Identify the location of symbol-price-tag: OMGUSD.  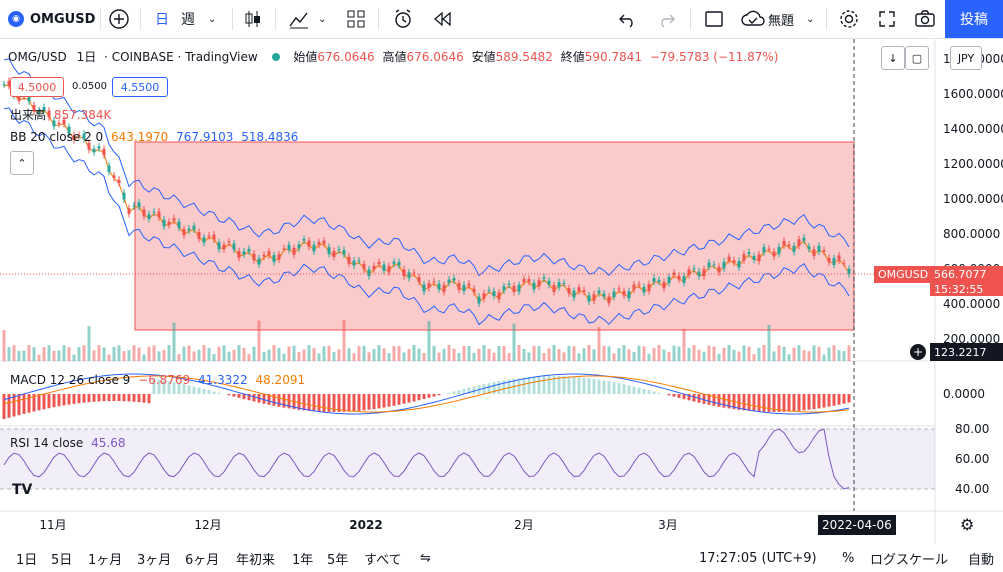
(903, 274).